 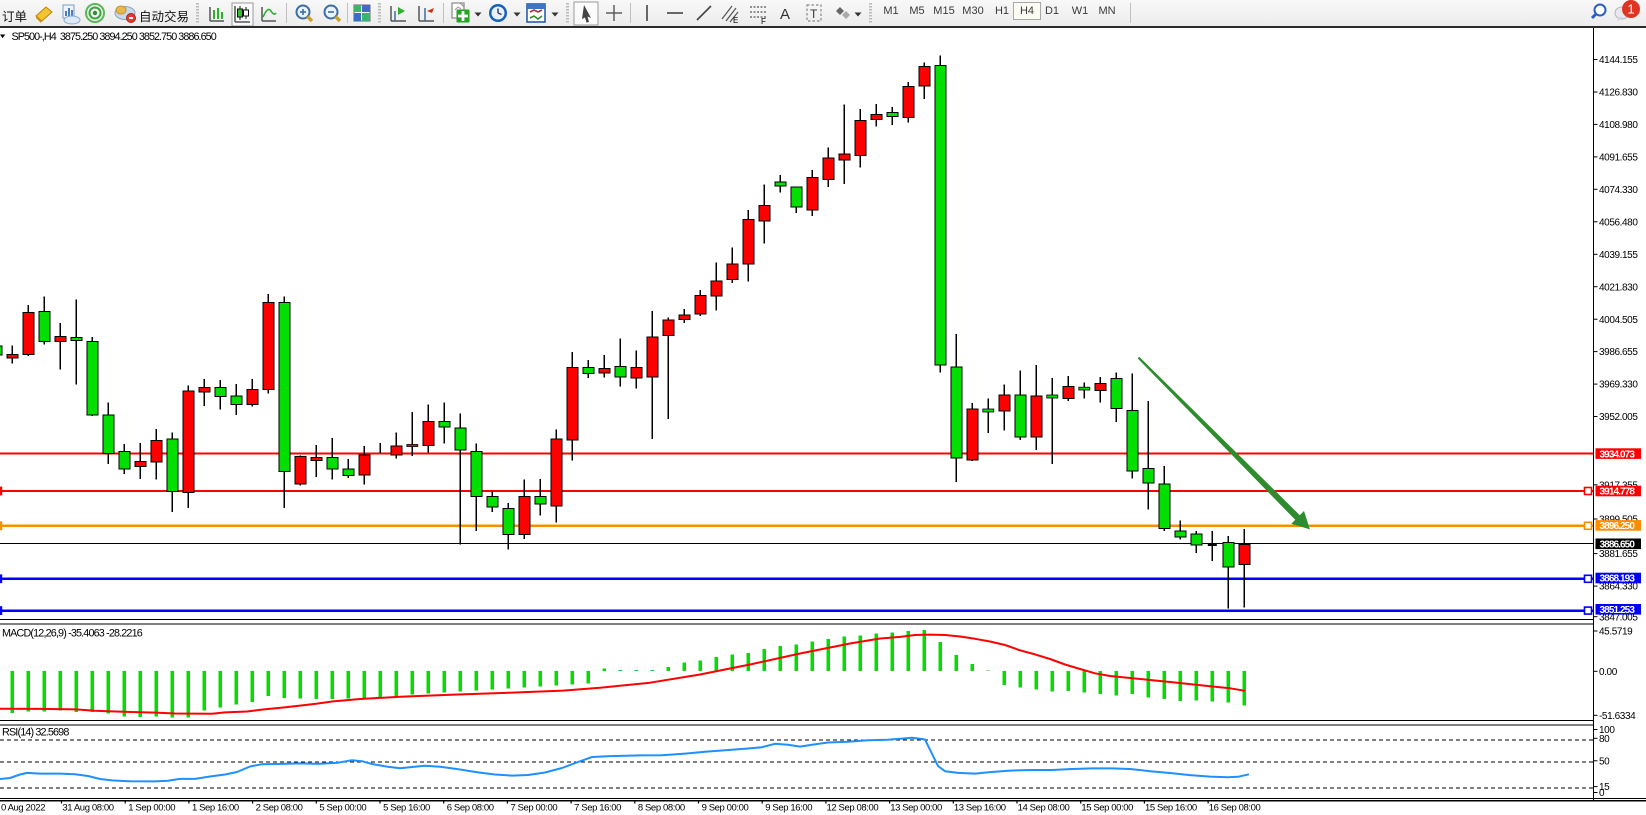 What do you see at coordinates (1235, 807) in the screenshot?
I see `svg-text: 16 Sep 08:00` at bounding box center [1235, 807].